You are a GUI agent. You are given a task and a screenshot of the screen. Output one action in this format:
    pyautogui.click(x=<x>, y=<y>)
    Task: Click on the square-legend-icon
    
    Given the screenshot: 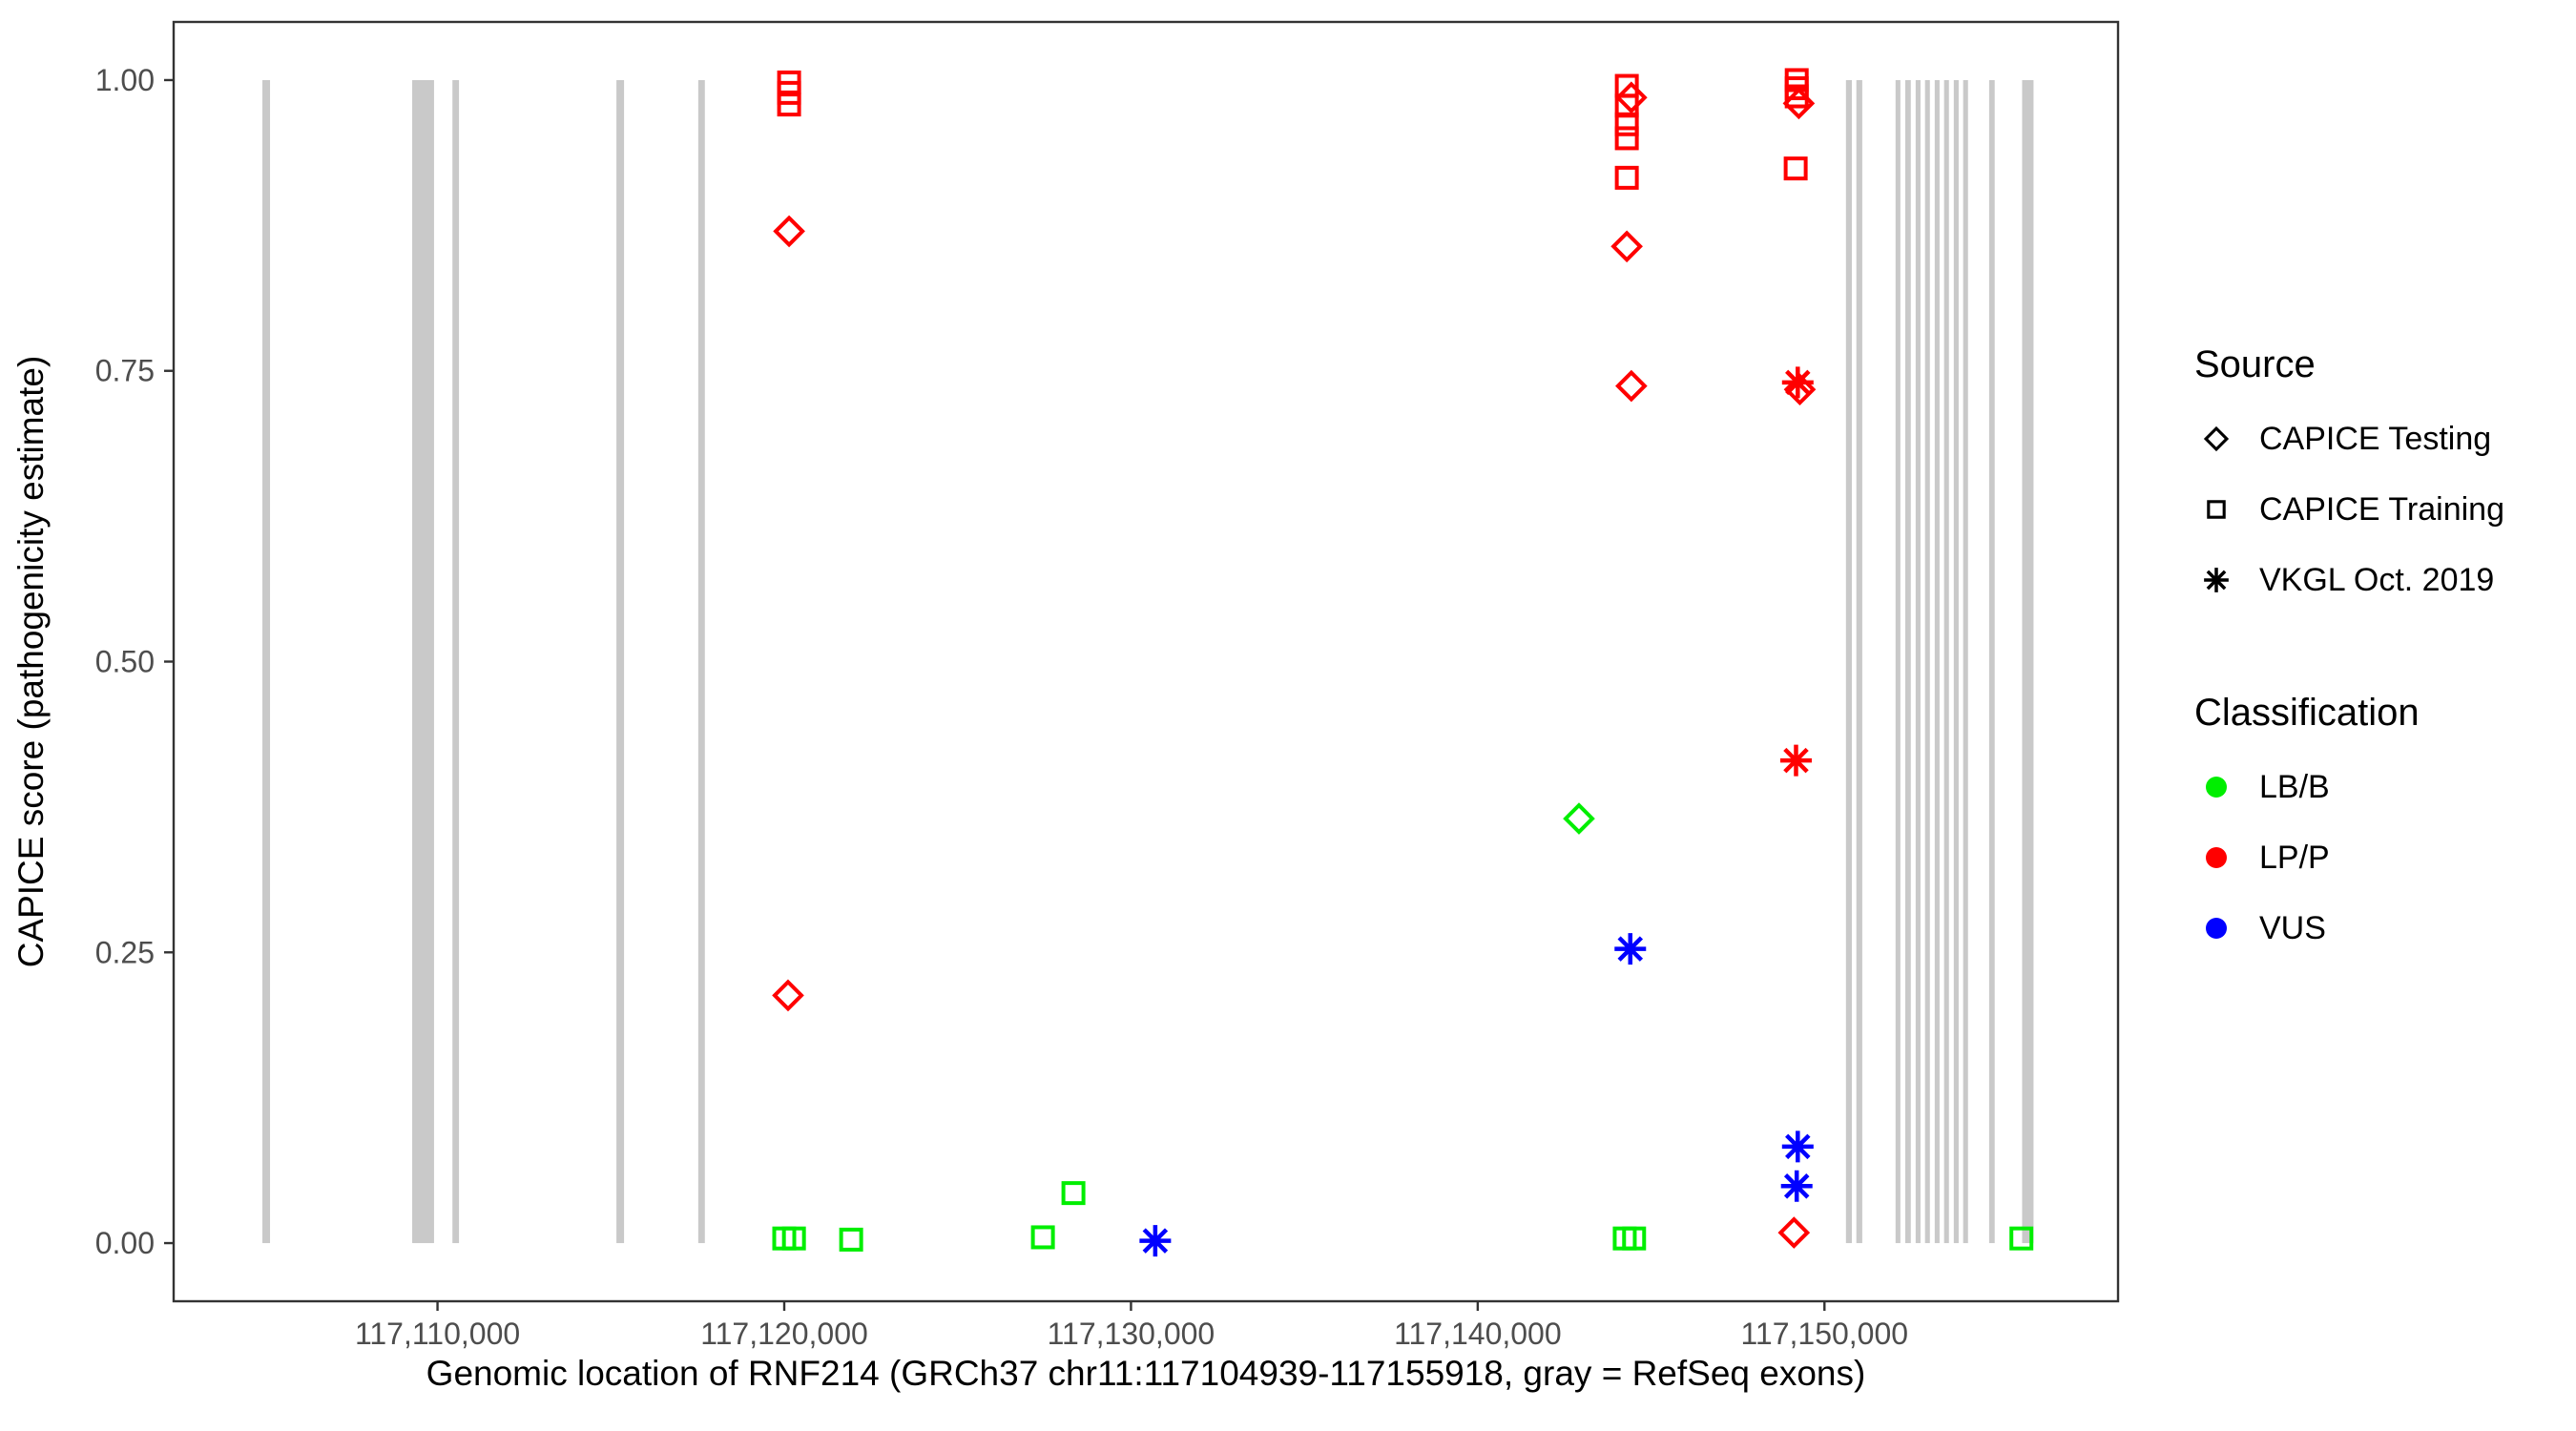 What is the action you would take?
    pyautogui.click(x=2216, y=509)
    